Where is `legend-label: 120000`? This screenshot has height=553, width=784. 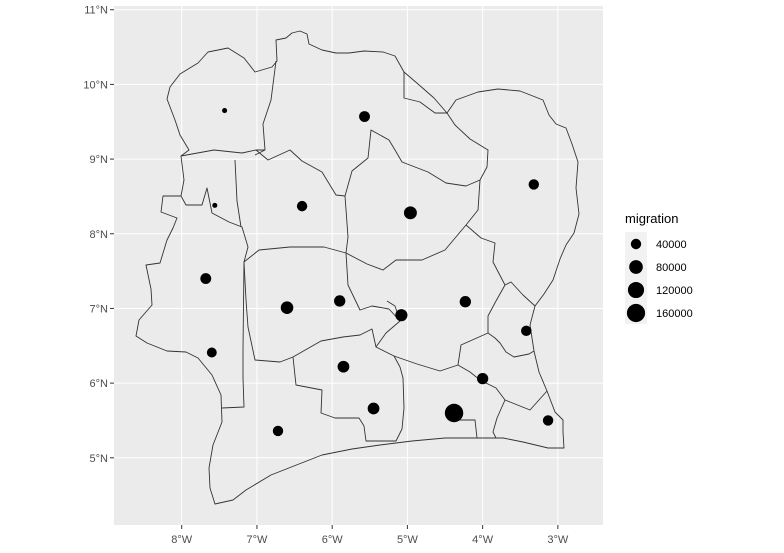
legend-label: 120000 is located at coordinates (674, 291).